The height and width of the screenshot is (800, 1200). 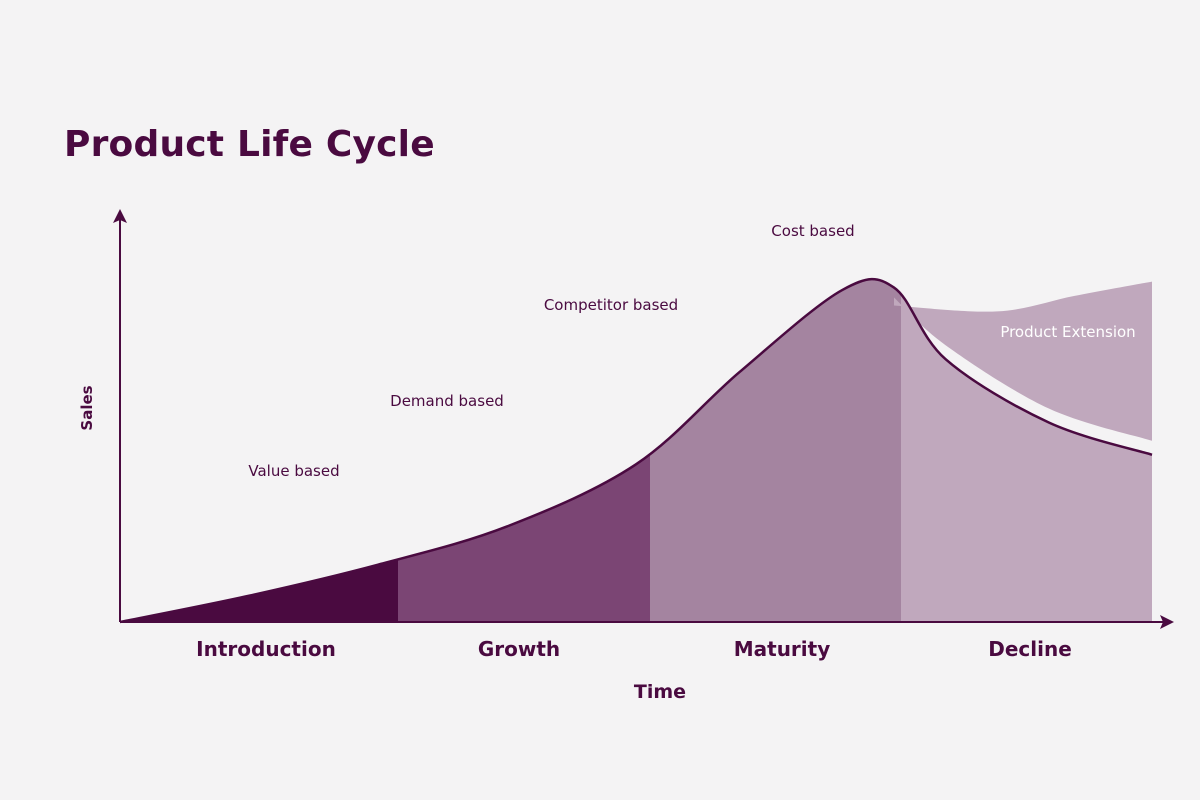 What do you see at coordinates (1030, 649) in the screenshot?
I see `stage-label-decline: Decline` at bounding box center [1030, 649].